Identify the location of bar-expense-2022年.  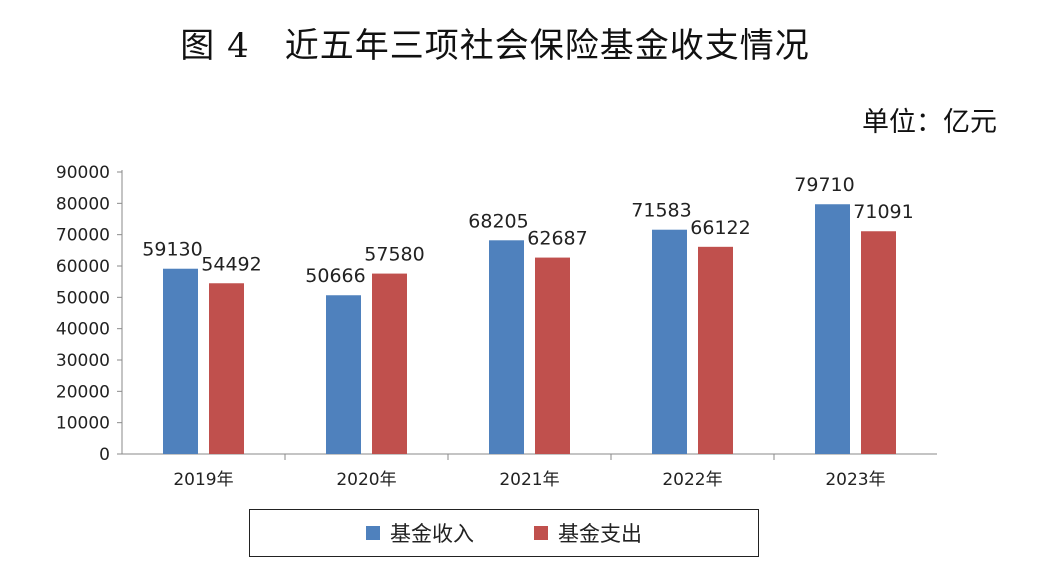
(715, 350).